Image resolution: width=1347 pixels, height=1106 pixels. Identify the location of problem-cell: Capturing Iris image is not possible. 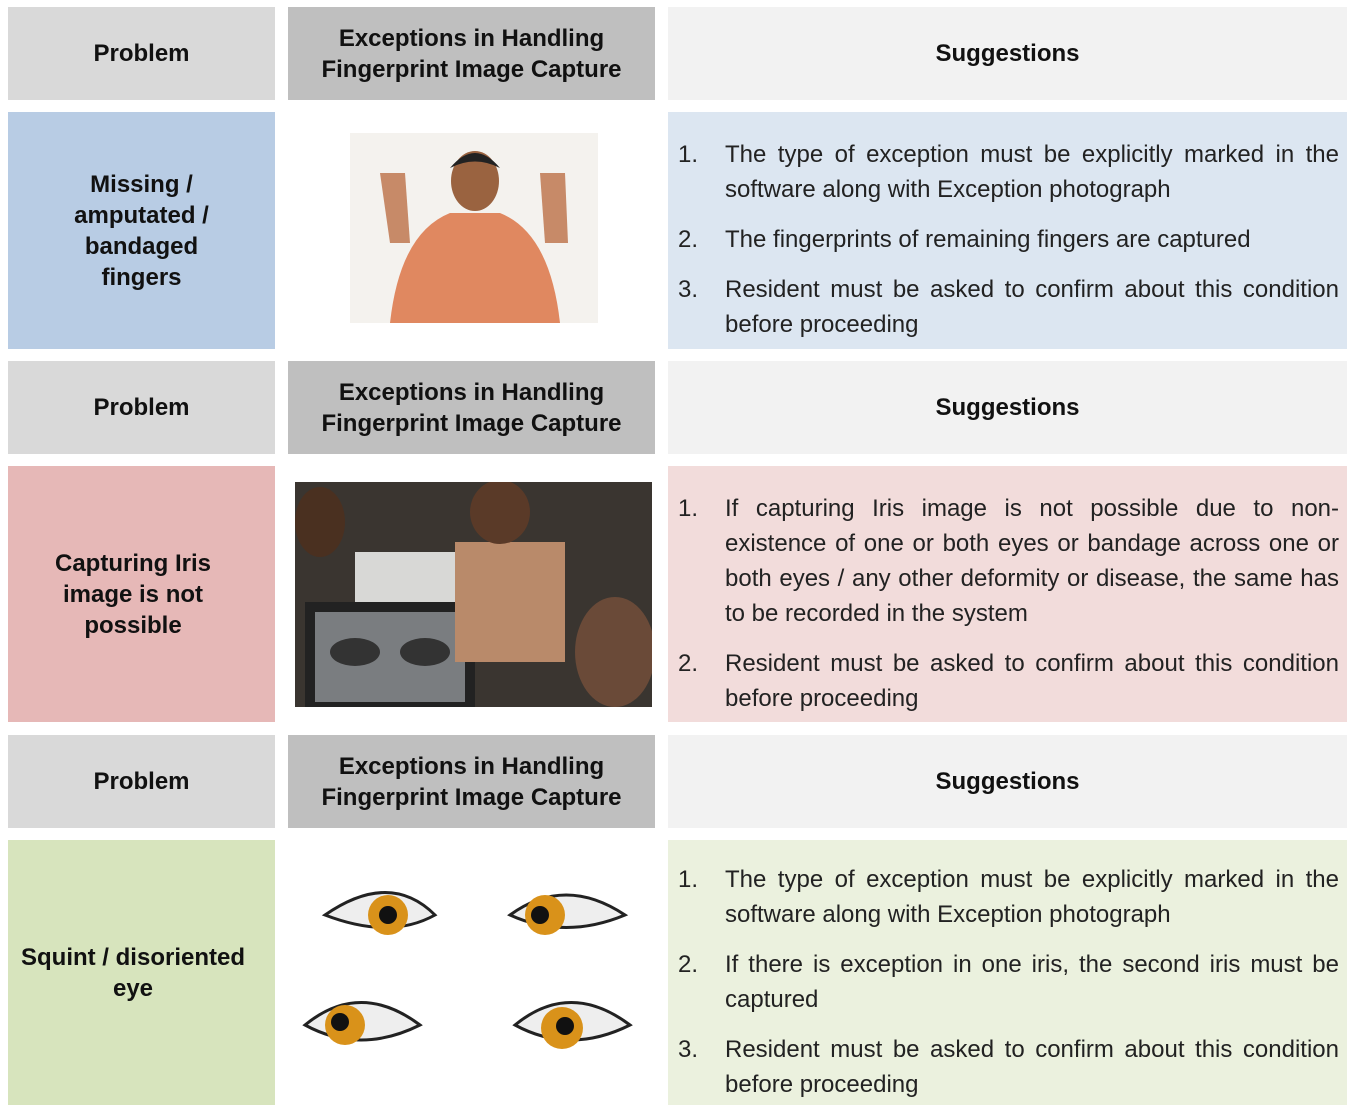
(141, 594).